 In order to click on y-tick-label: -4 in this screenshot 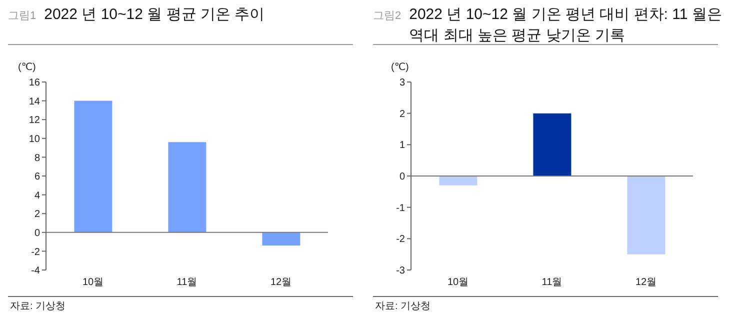, I will do `click(35, 271)`.